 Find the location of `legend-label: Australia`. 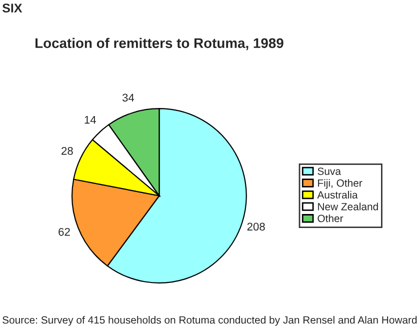

legend-label: Australia is located at coordinates (337, 194).